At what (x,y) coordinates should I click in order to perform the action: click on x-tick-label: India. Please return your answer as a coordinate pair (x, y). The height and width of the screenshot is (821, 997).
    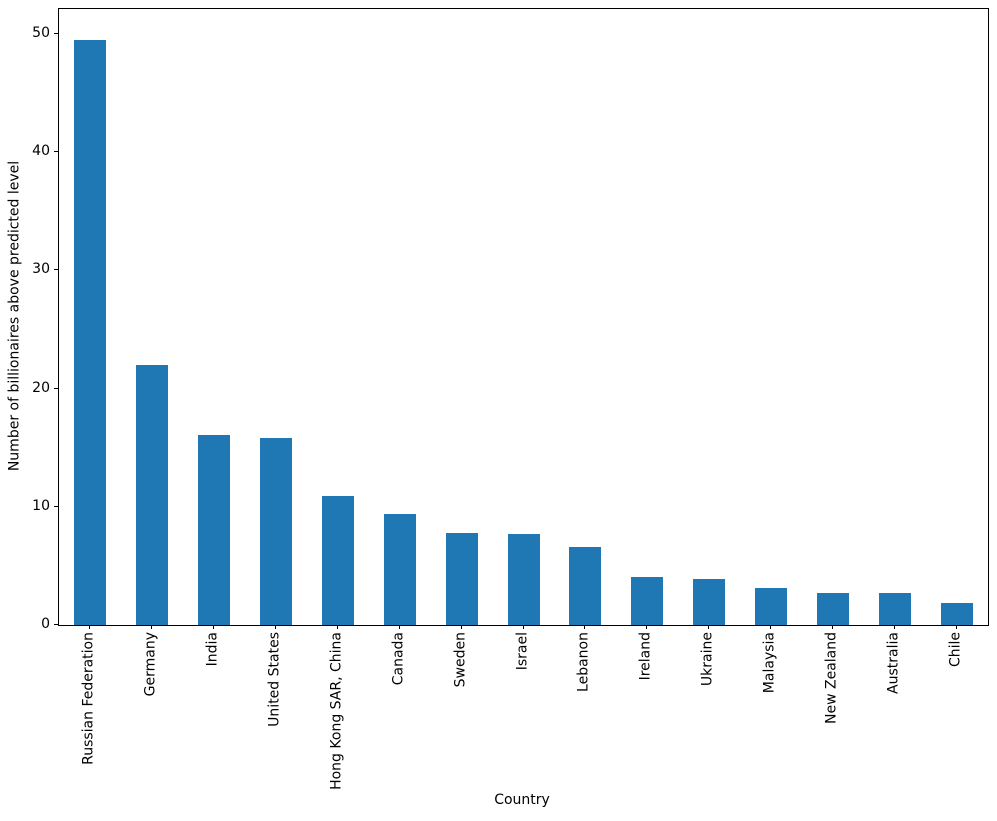
    Looking at the image, I should click on (212, 649).